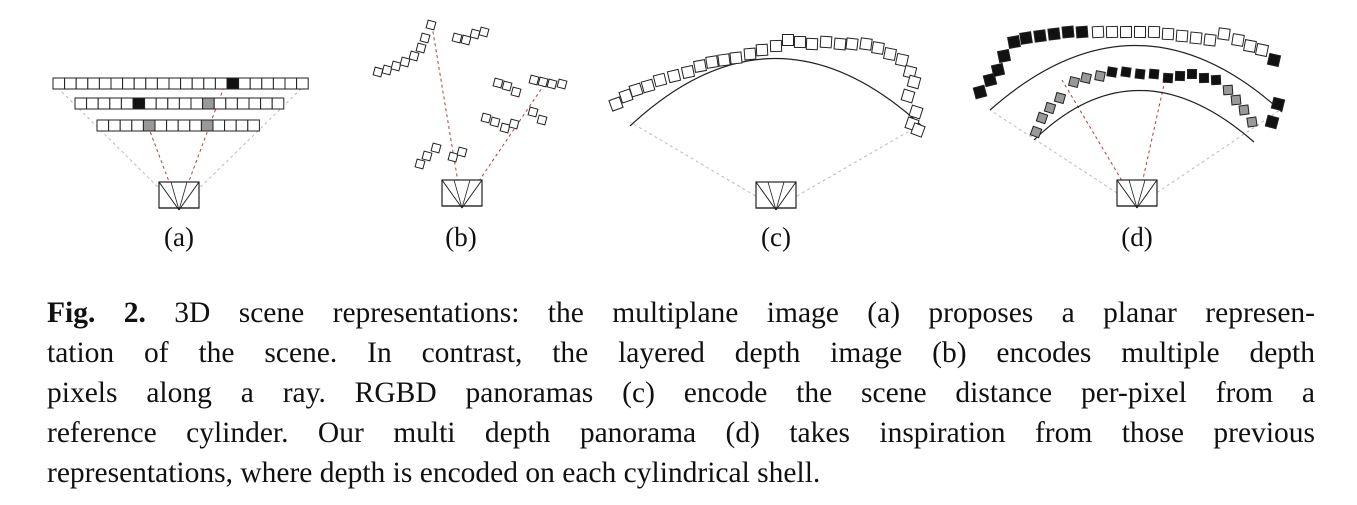 This screenshot has width=1357, height=505. What do you see at coordinates (180, 144) in the screenshot?
I see `panel-a-multiplane-image` at bounding box center [180, 144].